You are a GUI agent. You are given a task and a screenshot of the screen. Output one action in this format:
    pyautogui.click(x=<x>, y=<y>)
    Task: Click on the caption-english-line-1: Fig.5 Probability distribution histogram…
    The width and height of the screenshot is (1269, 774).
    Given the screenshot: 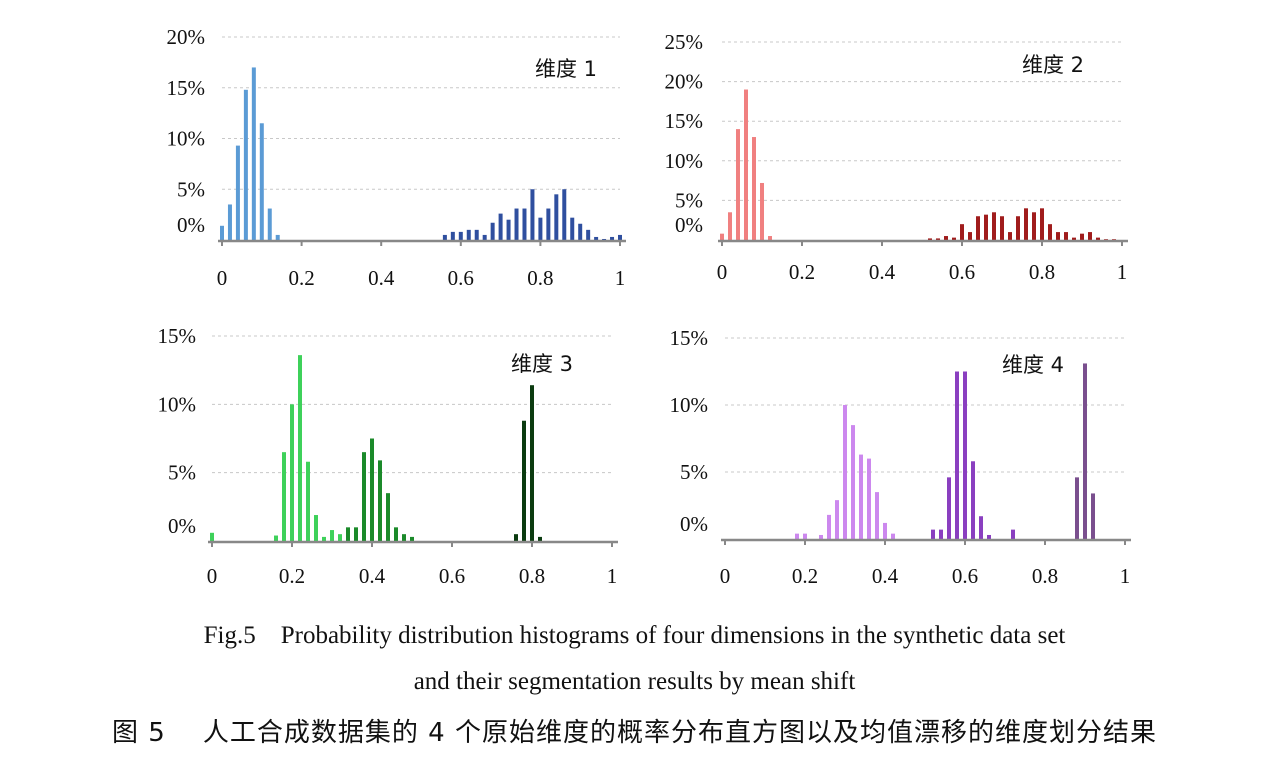 What is the action you would take?
    pyautogui.click(x=634, y=635)
    